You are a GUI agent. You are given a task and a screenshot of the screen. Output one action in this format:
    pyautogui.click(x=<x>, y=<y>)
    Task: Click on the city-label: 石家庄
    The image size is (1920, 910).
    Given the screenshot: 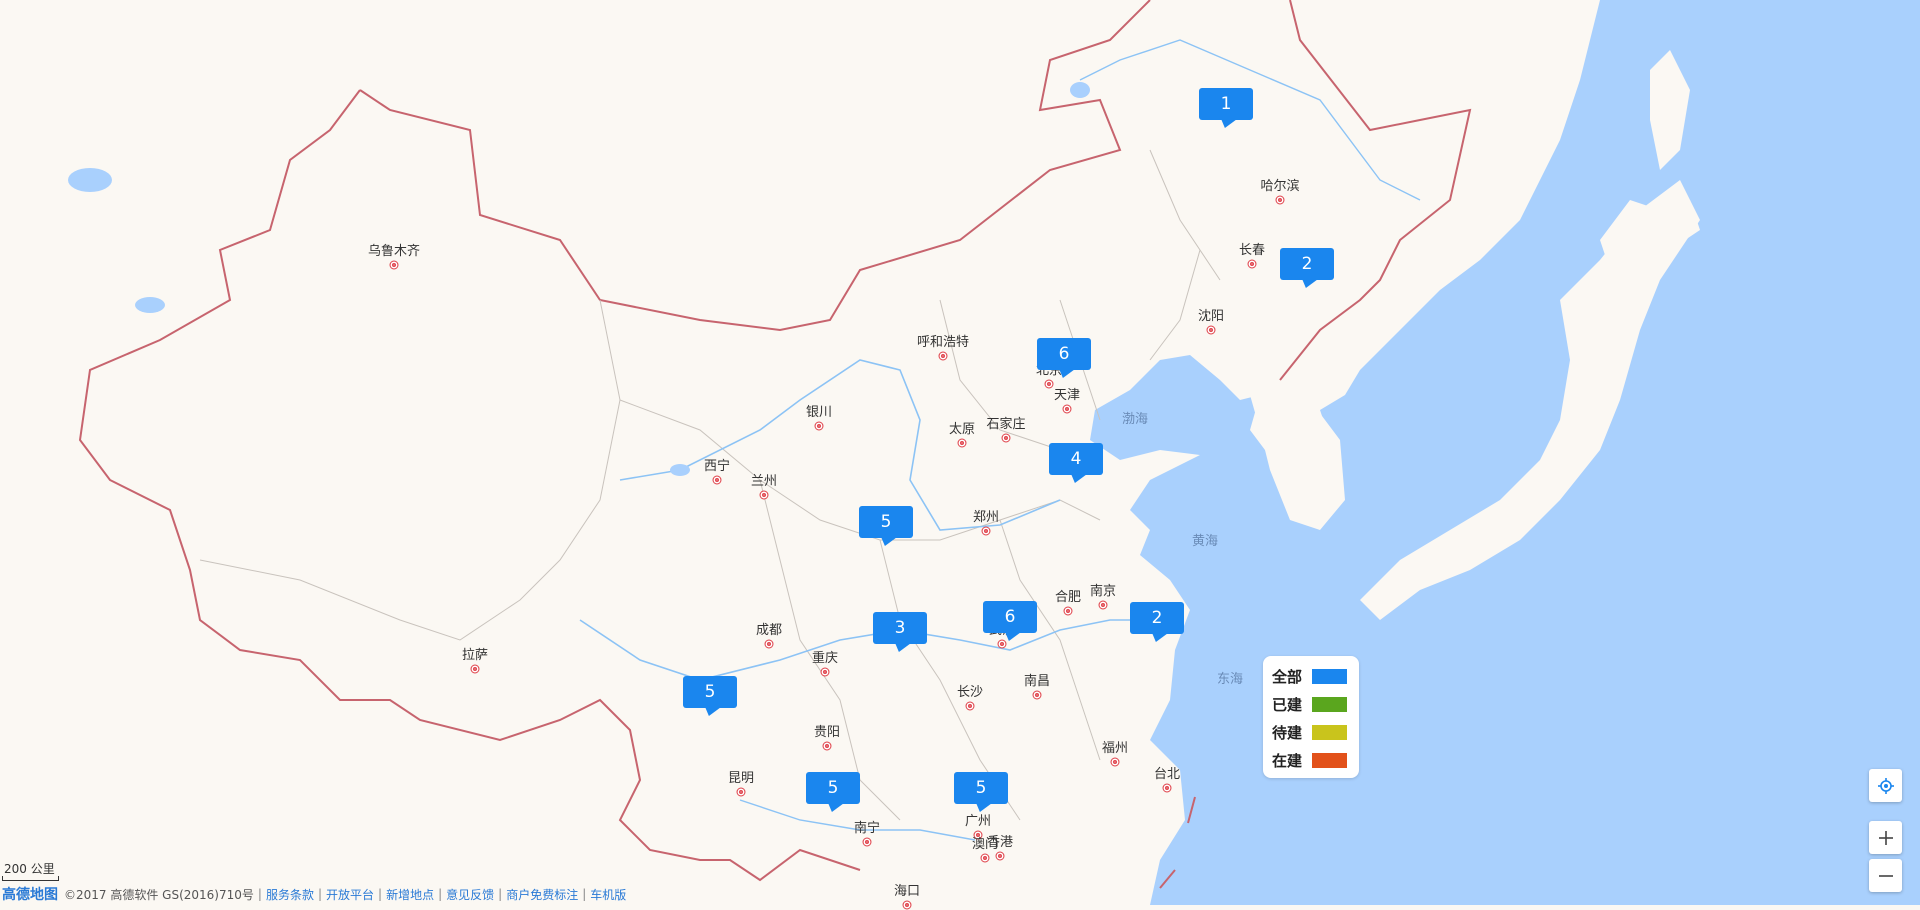 What is the action you would take?
    pyautogui.click(x=1006, y=424)
    